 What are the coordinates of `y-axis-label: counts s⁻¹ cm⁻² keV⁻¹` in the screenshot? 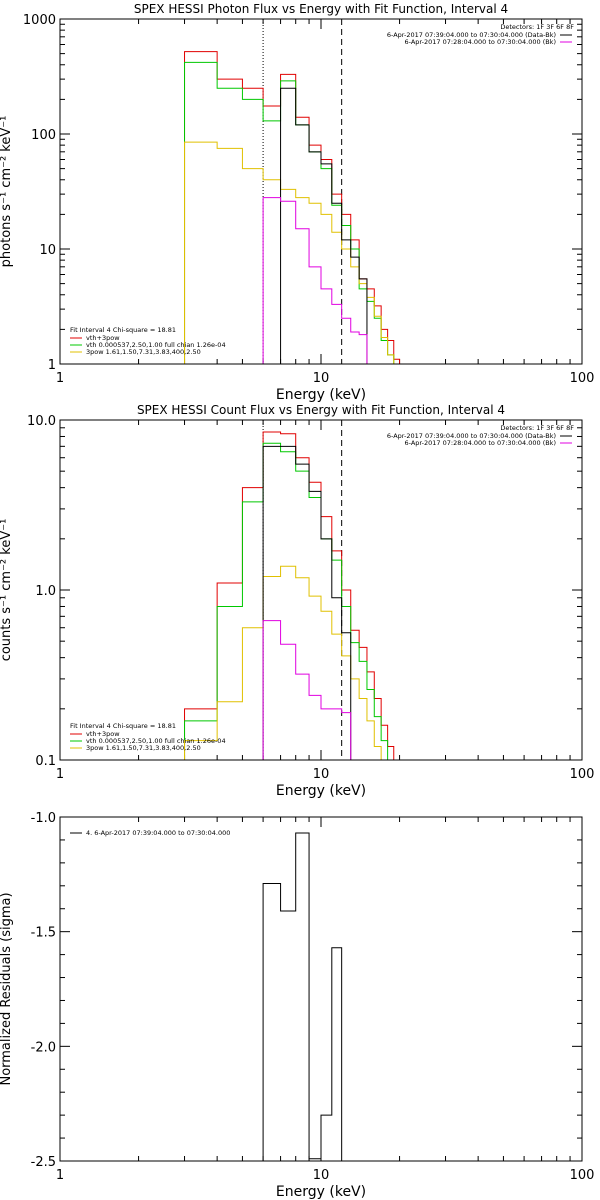 It's located at (7, 590).